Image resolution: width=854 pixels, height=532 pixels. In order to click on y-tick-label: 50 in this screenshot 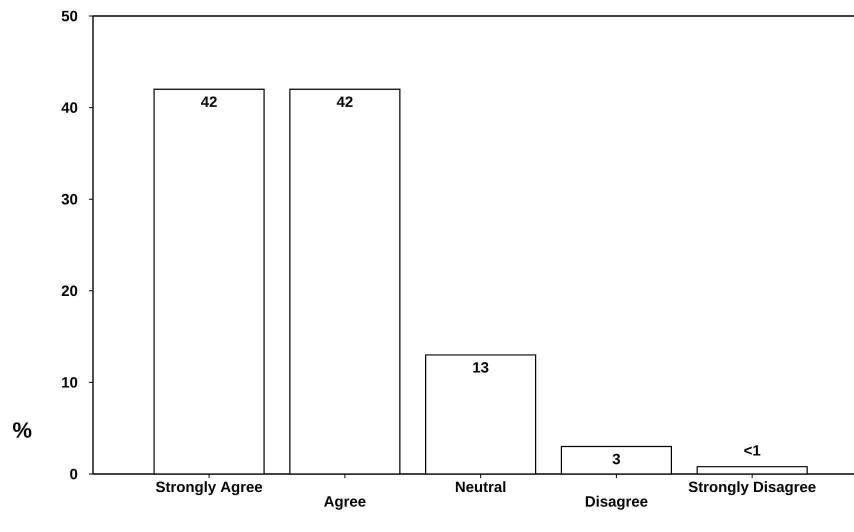, I will do `click(70, 16)`.